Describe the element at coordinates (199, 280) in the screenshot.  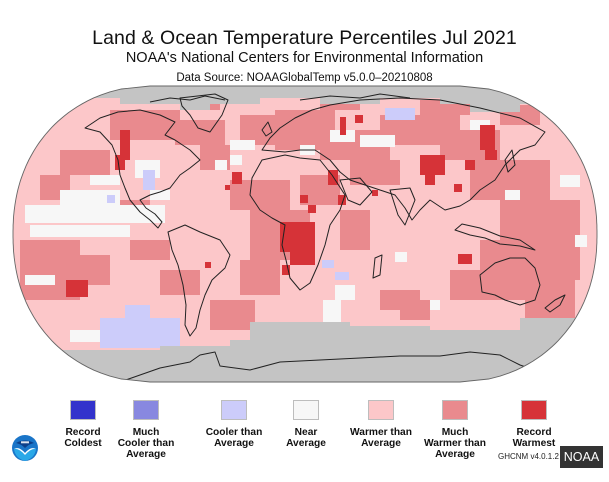
I see `south-america-coast` at that location.